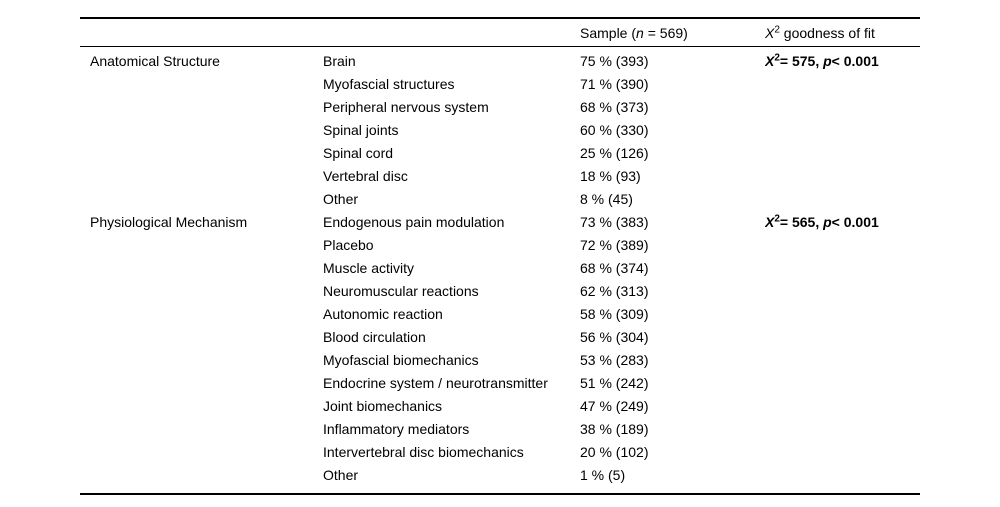 This screenshot has height=507, width=1000. I want to click on chi-mid: = 565,, so click(801, 222).